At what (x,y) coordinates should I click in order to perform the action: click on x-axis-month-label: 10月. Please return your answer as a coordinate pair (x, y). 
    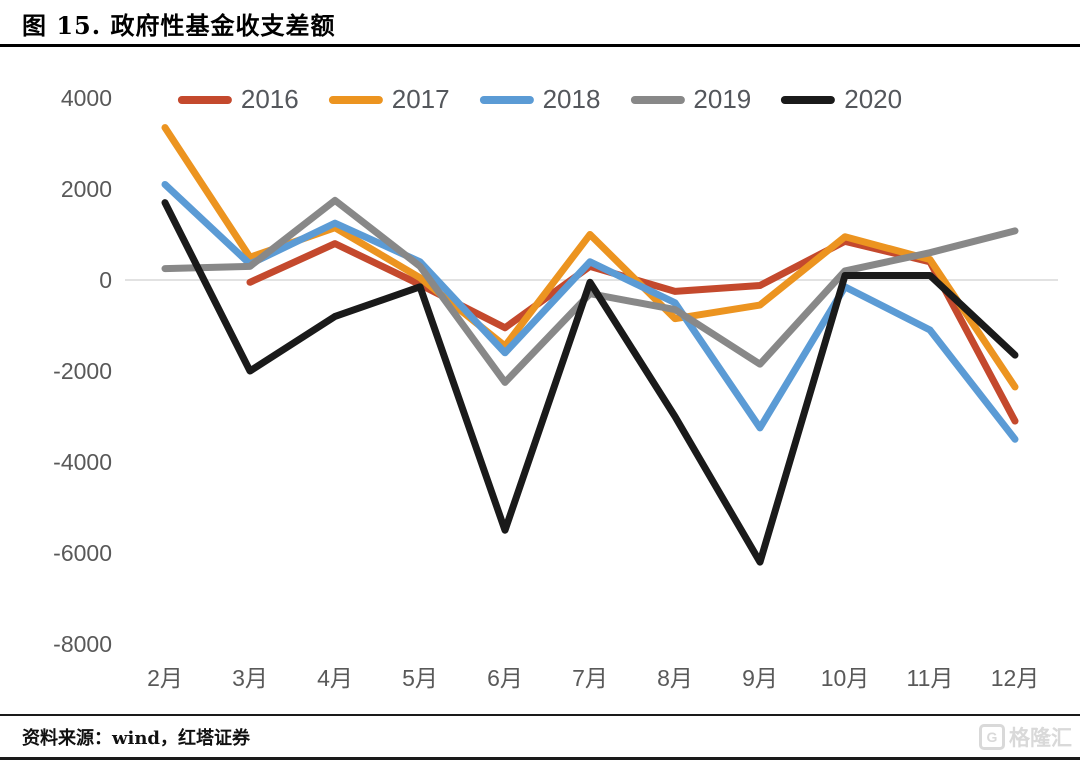
    Looking at the image, I should click on (845, 678).